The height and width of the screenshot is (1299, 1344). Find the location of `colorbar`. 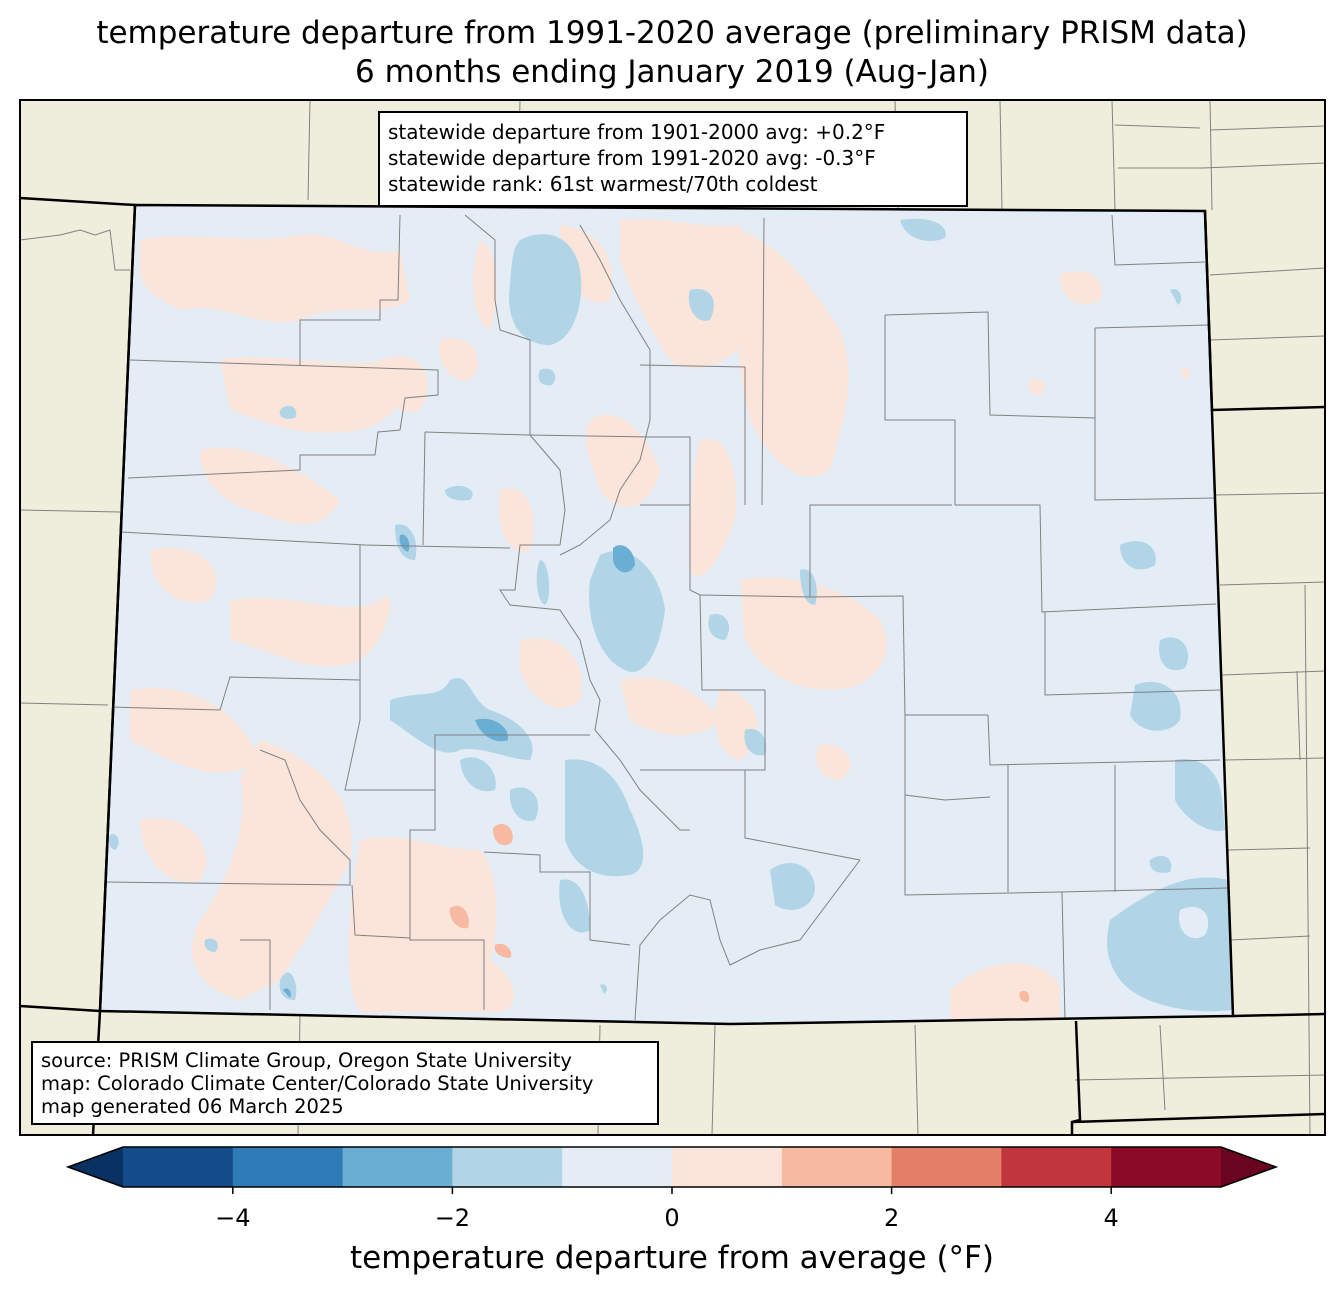

colorbar is located at coordinates (672, 1170).